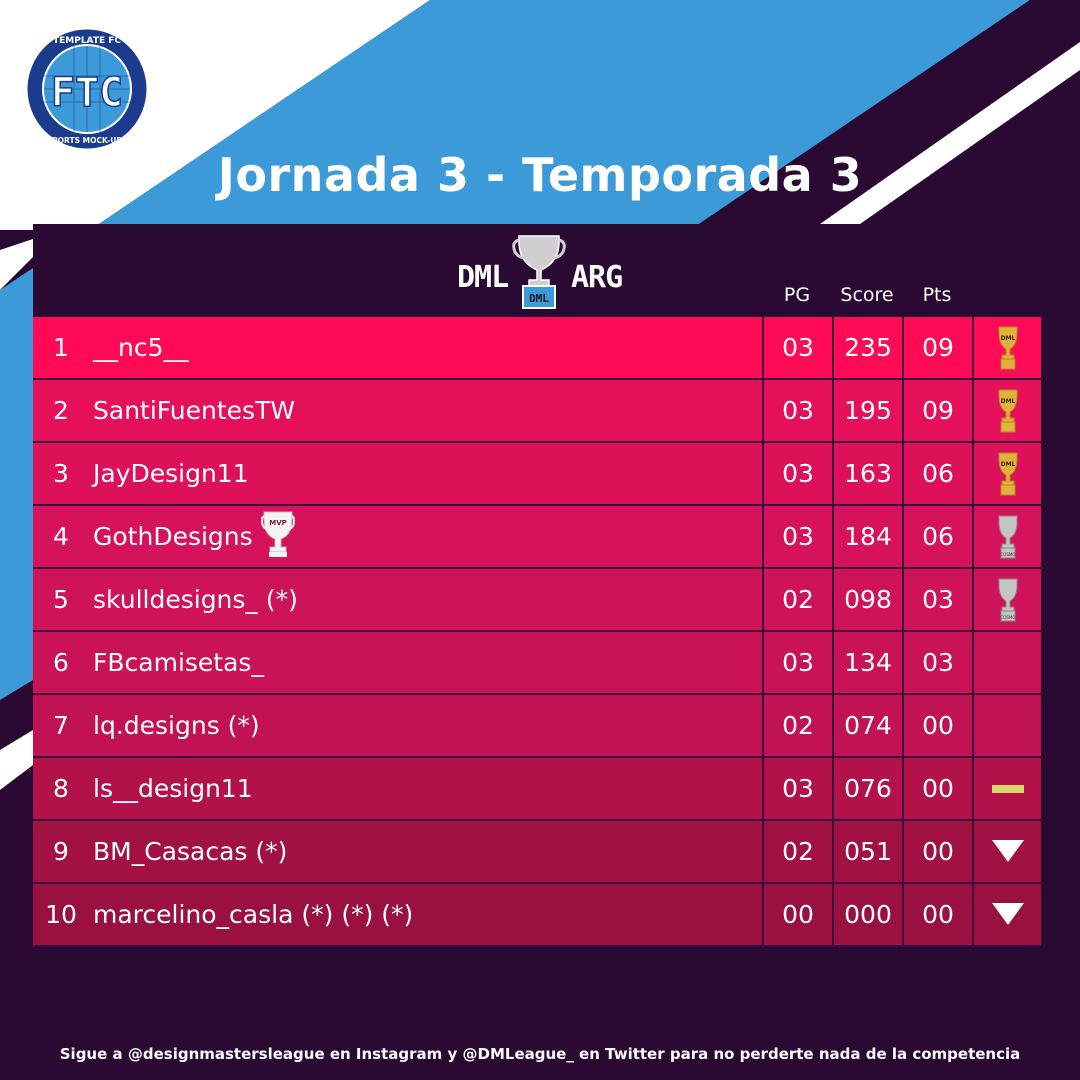 The height and width of the screenshot is (1080, 1080). I want to click on table-row: 10 marcelino_casla (*) (*) (*) 00 000 00, so click(537, 915).